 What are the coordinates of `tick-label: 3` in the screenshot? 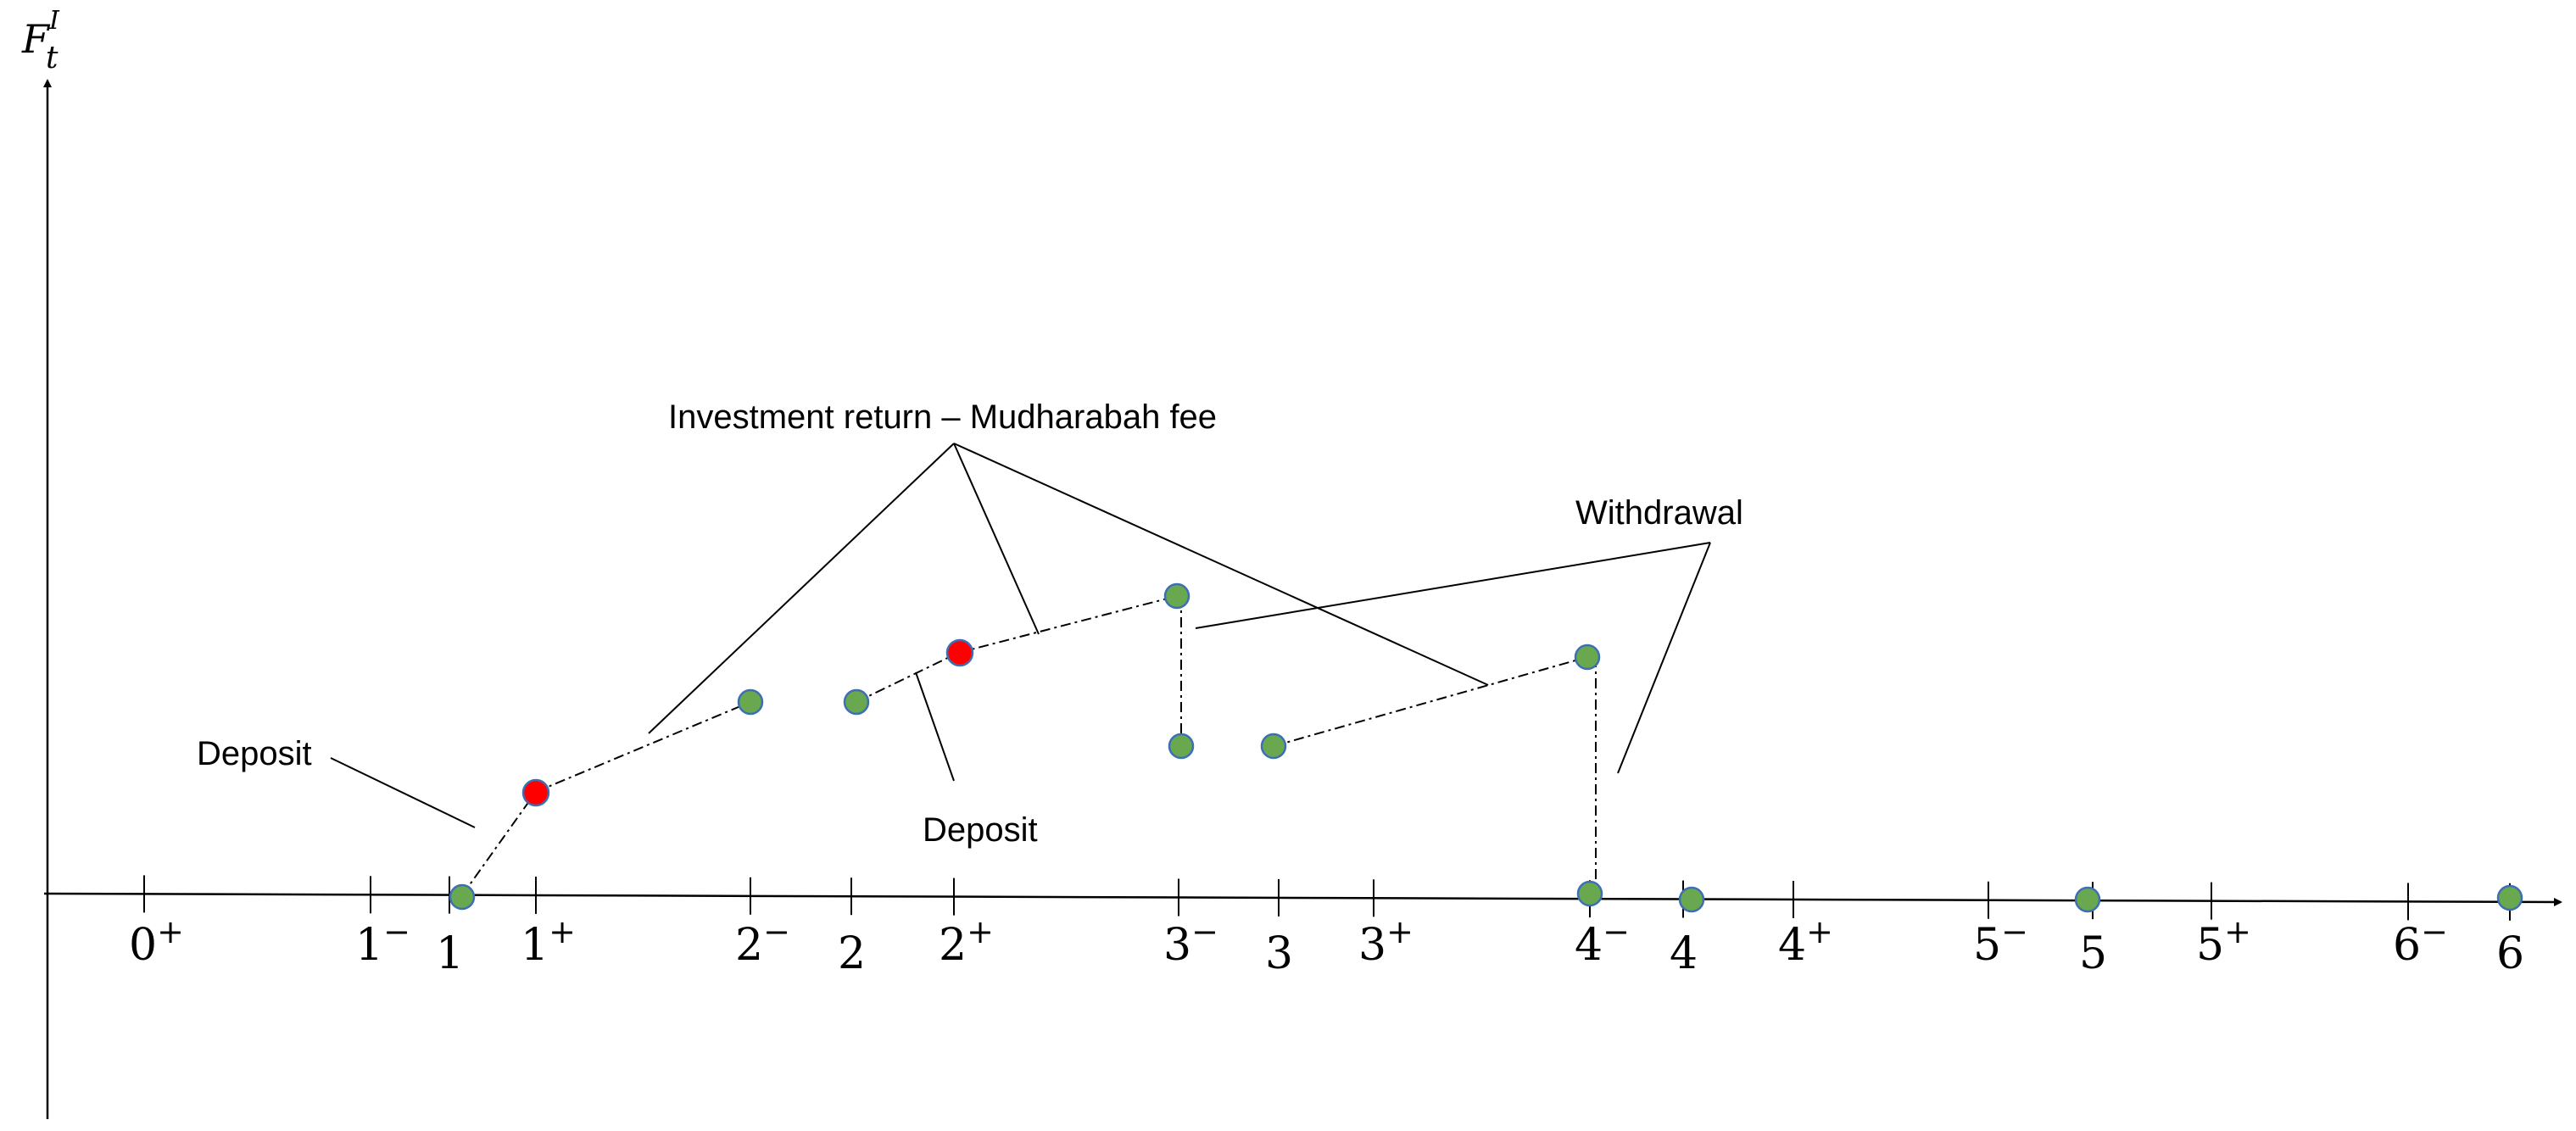 It's located at (1279, 953).